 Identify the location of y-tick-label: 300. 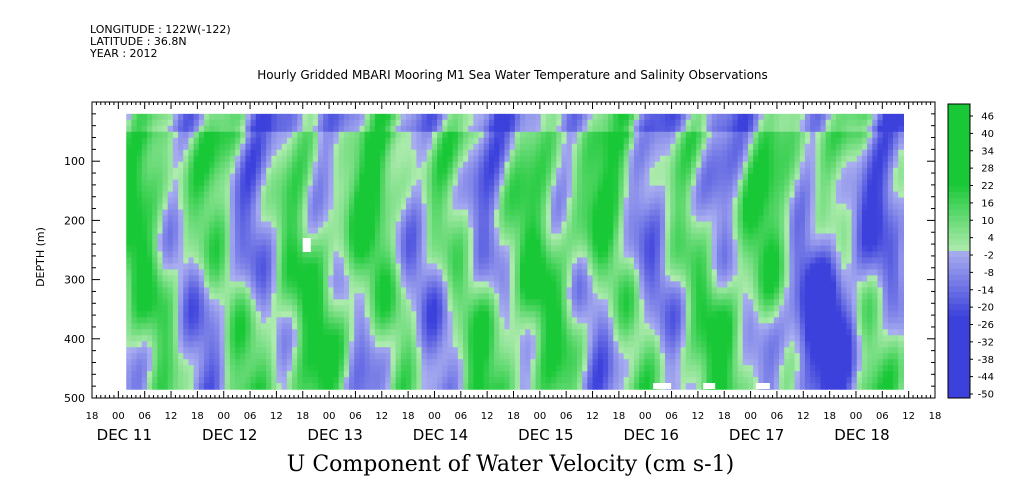
(74, 280).